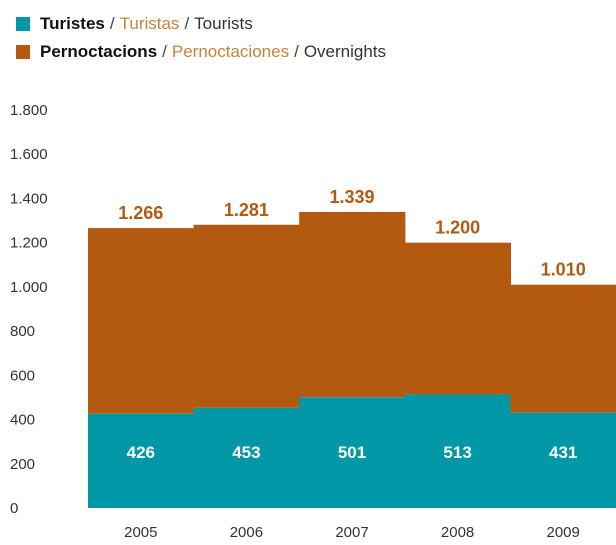 This screenshot has width=616, height=545. I want to click on legend-label-spanish: Turistas, so click(149, 23).